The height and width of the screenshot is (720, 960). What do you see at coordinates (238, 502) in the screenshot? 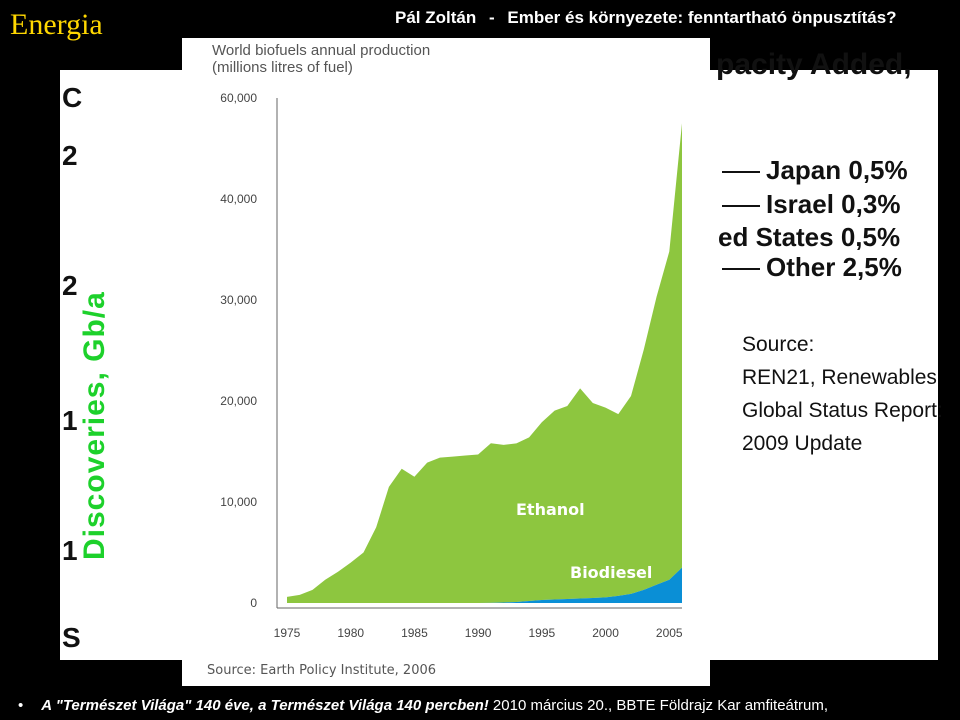
I see `y-tick-label: 10,000` at bounding box center [238, 502].